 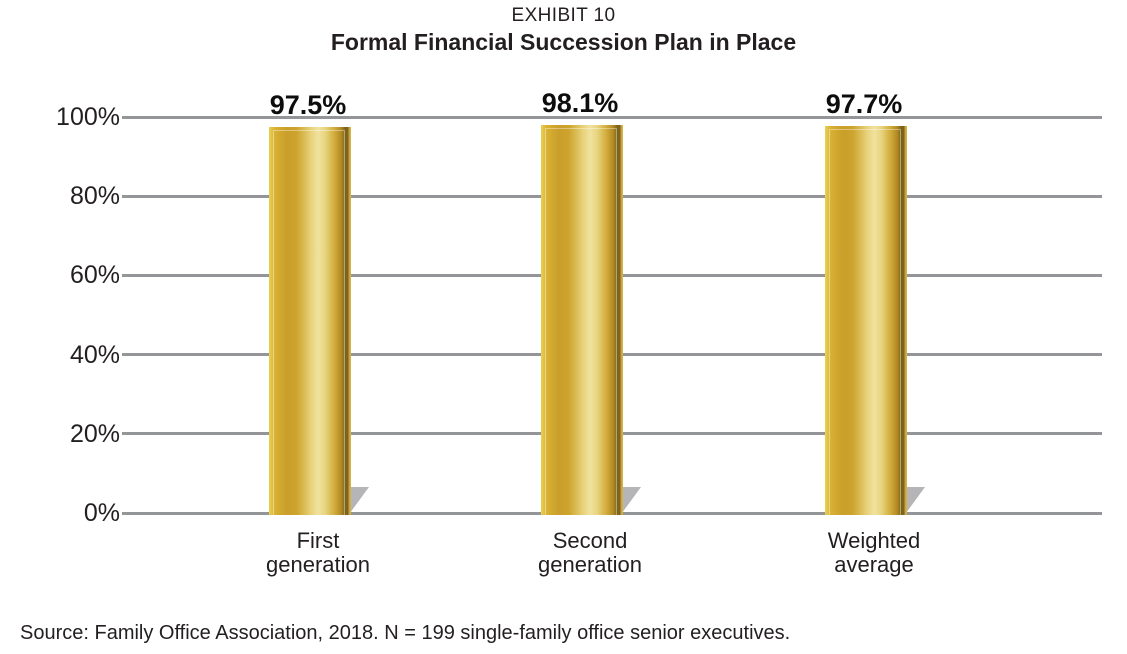 What do you see at coordinates (915, 500) in the screenshot?
I see `bar-shadow-weighted-average` at bounding box center [915, 500].